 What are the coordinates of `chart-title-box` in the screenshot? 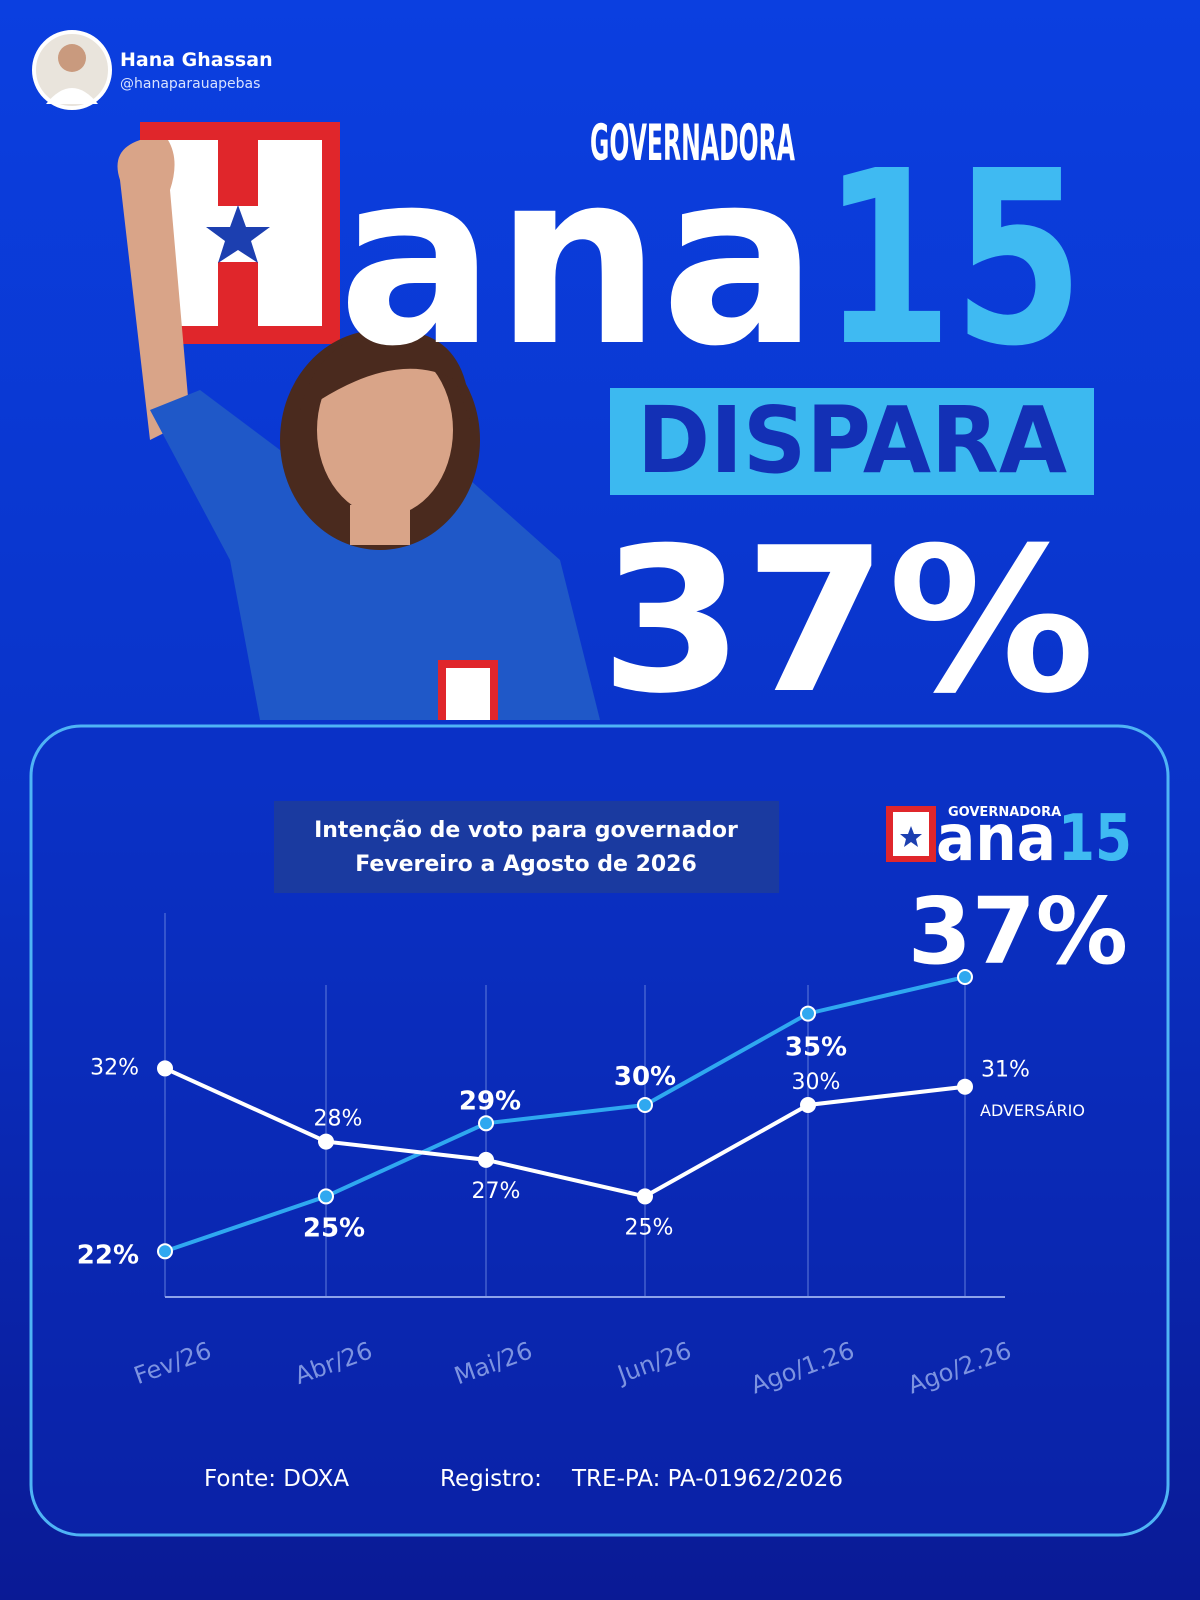 It's located at (526, 847).